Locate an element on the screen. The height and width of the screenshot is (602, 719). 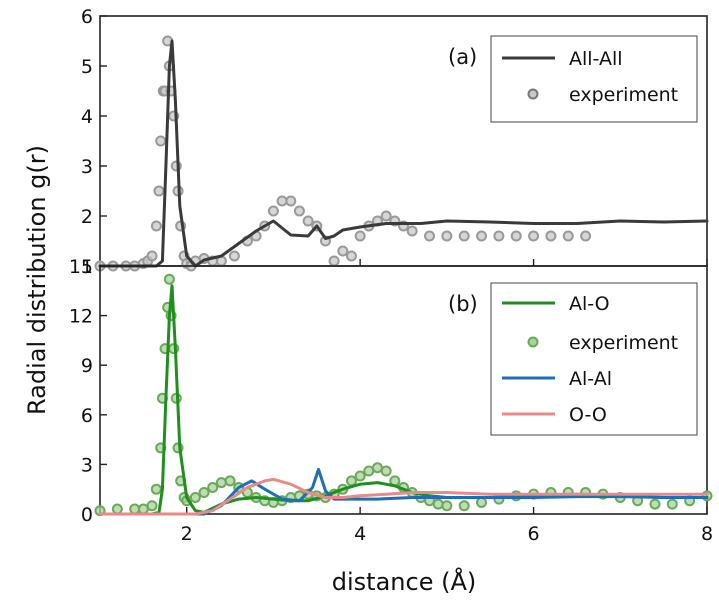
series-line-o-o-b is located at coordinates (403, 496).